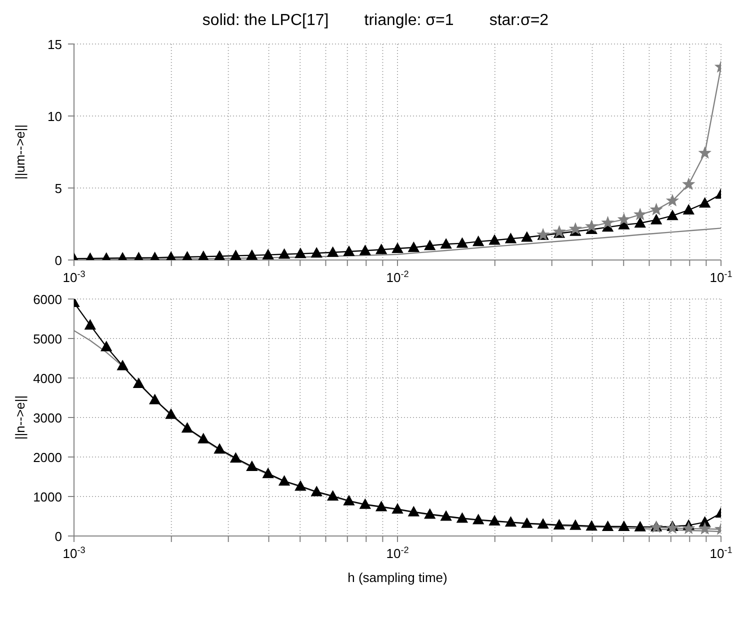  I want to click on y-tick-label: 15, so click(55, 44).